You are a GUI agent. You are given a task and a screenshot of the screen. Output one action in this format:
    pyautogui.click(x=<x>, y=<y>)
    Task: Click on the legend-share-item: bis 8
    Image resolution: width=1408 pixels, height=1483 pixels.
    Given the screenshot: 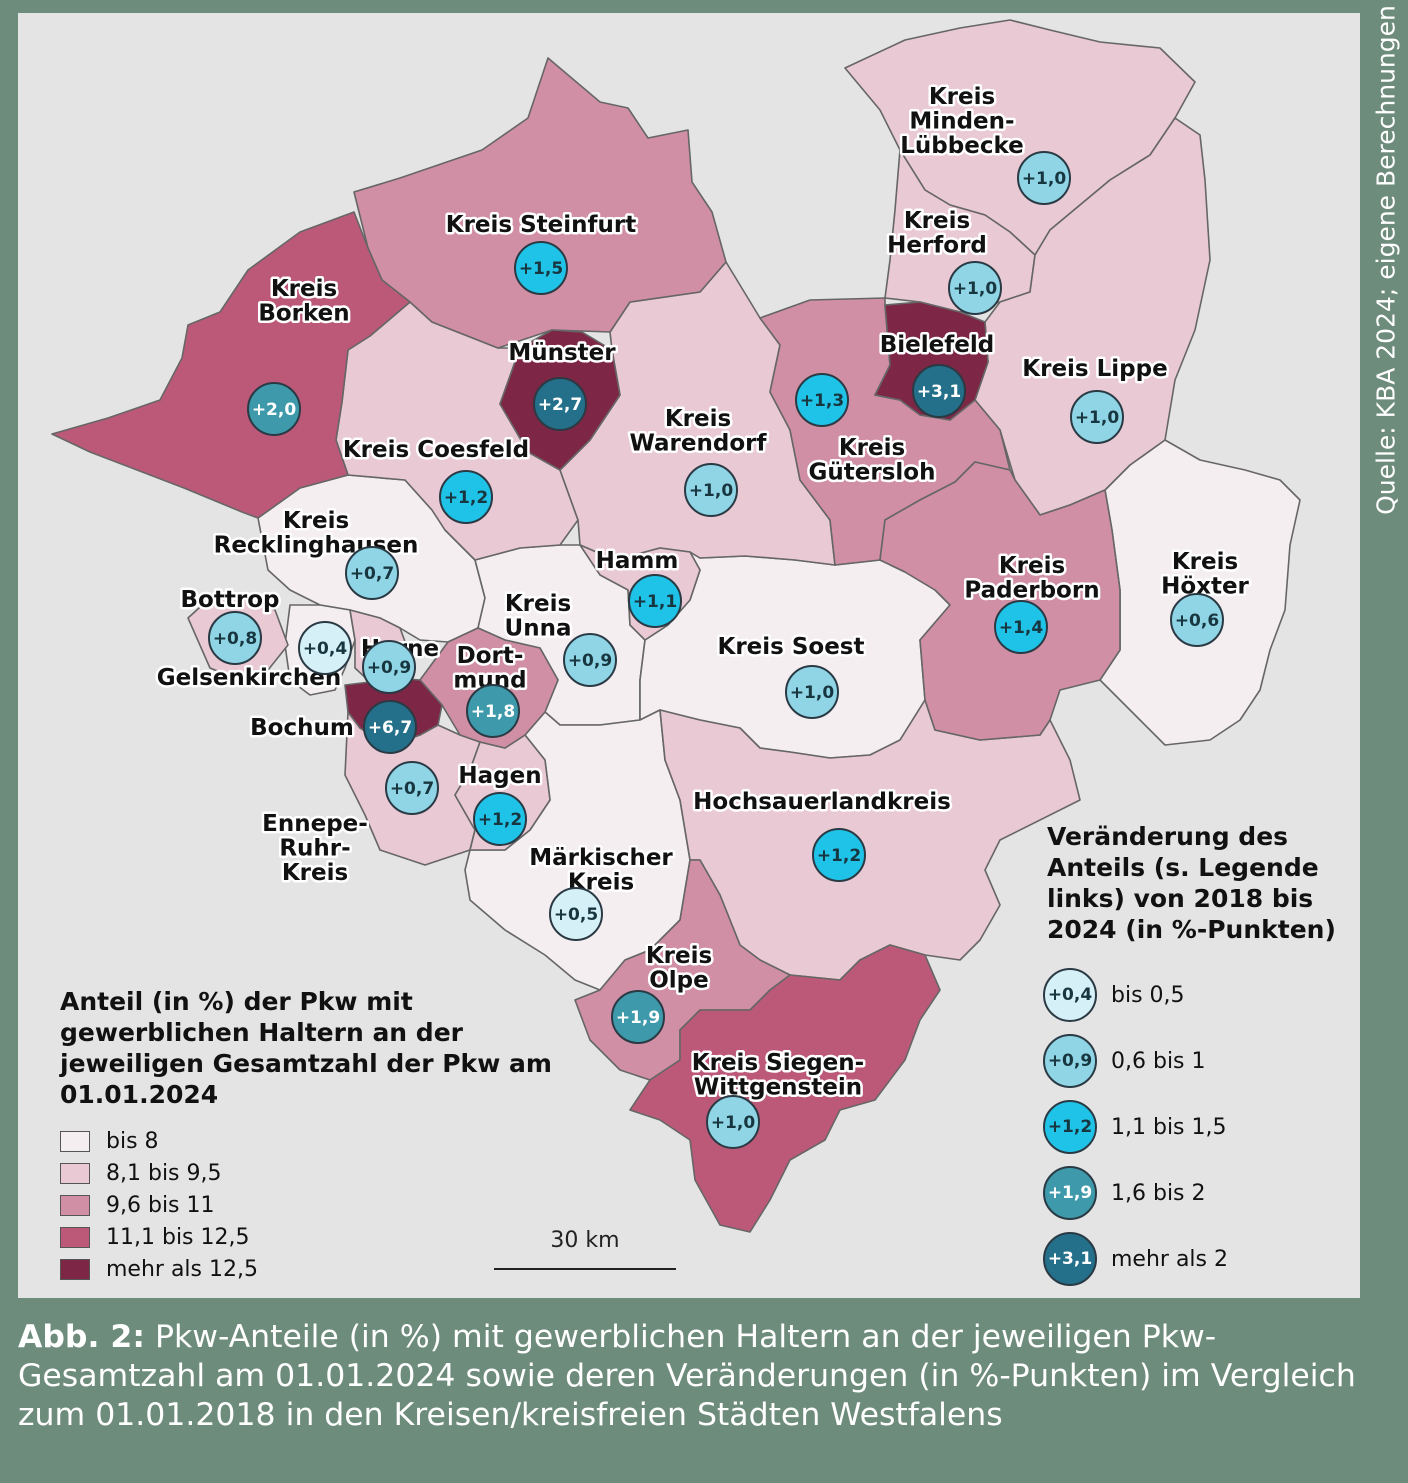 What is the action you would take?
    pyautogui.click(x=109, y=1141)
    